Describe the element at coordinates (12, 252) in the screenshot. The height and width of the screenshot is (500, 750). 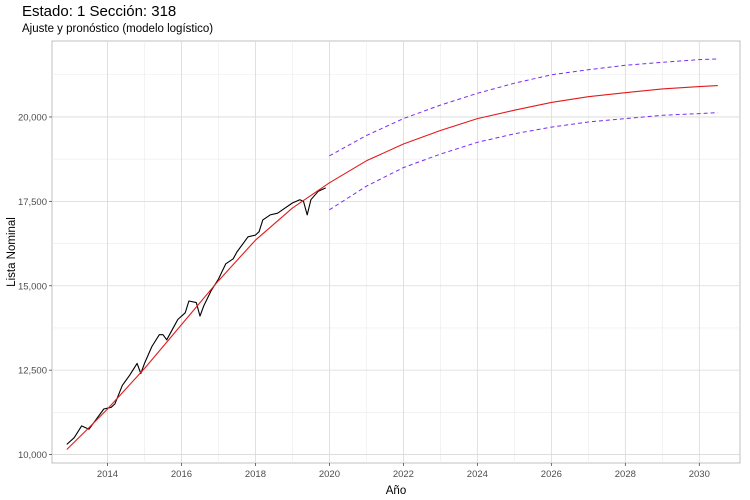
I see `y-axis-title: Lista Nominal` at that location.